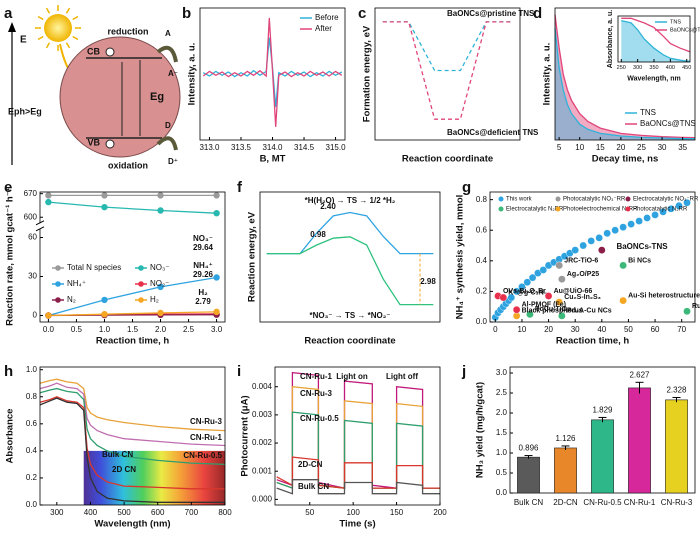 The width and height of the screenshot is (700, 534). I want to click on y-tick-label: 0, so click(35, 315).